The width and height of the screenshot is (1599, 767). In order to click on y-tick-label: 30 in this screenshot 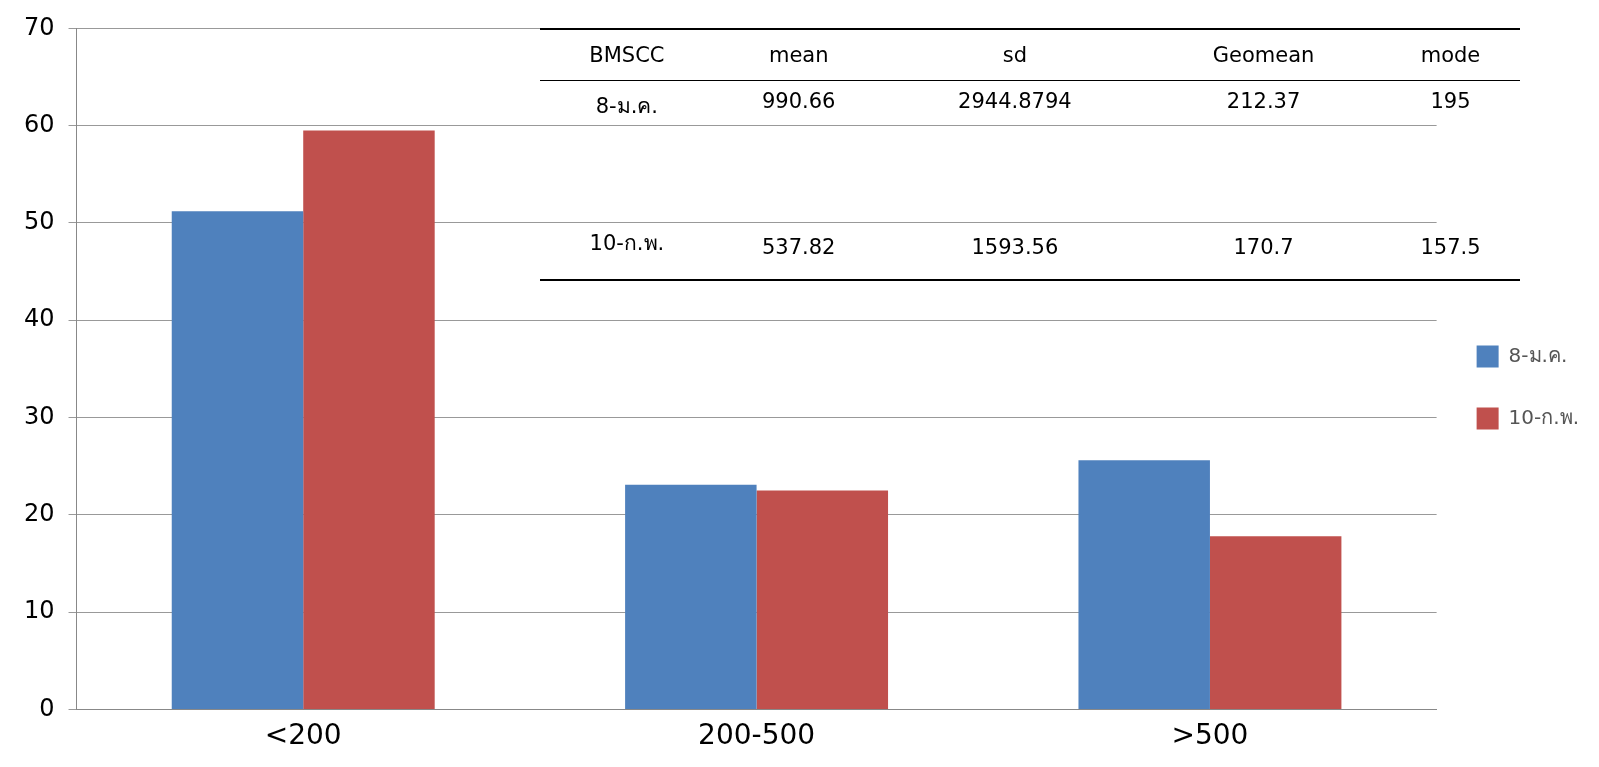, I will do `click(39, 415)`.